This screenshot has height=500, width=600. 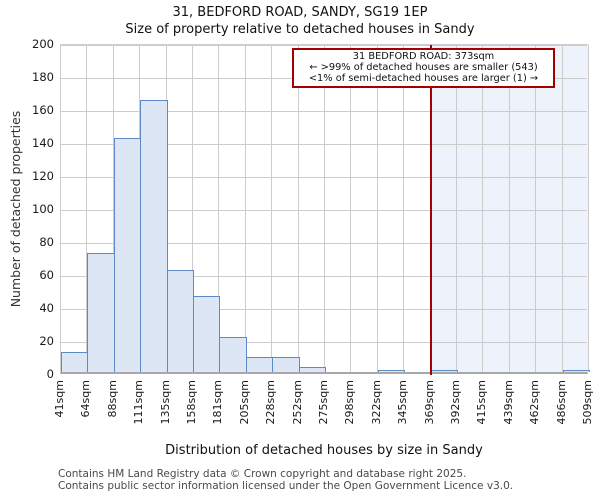 What do you see at coordinates (561, 402) in the screenshot?
I see `x-tick-label: 486sqm` at bounding box center [561, 402].